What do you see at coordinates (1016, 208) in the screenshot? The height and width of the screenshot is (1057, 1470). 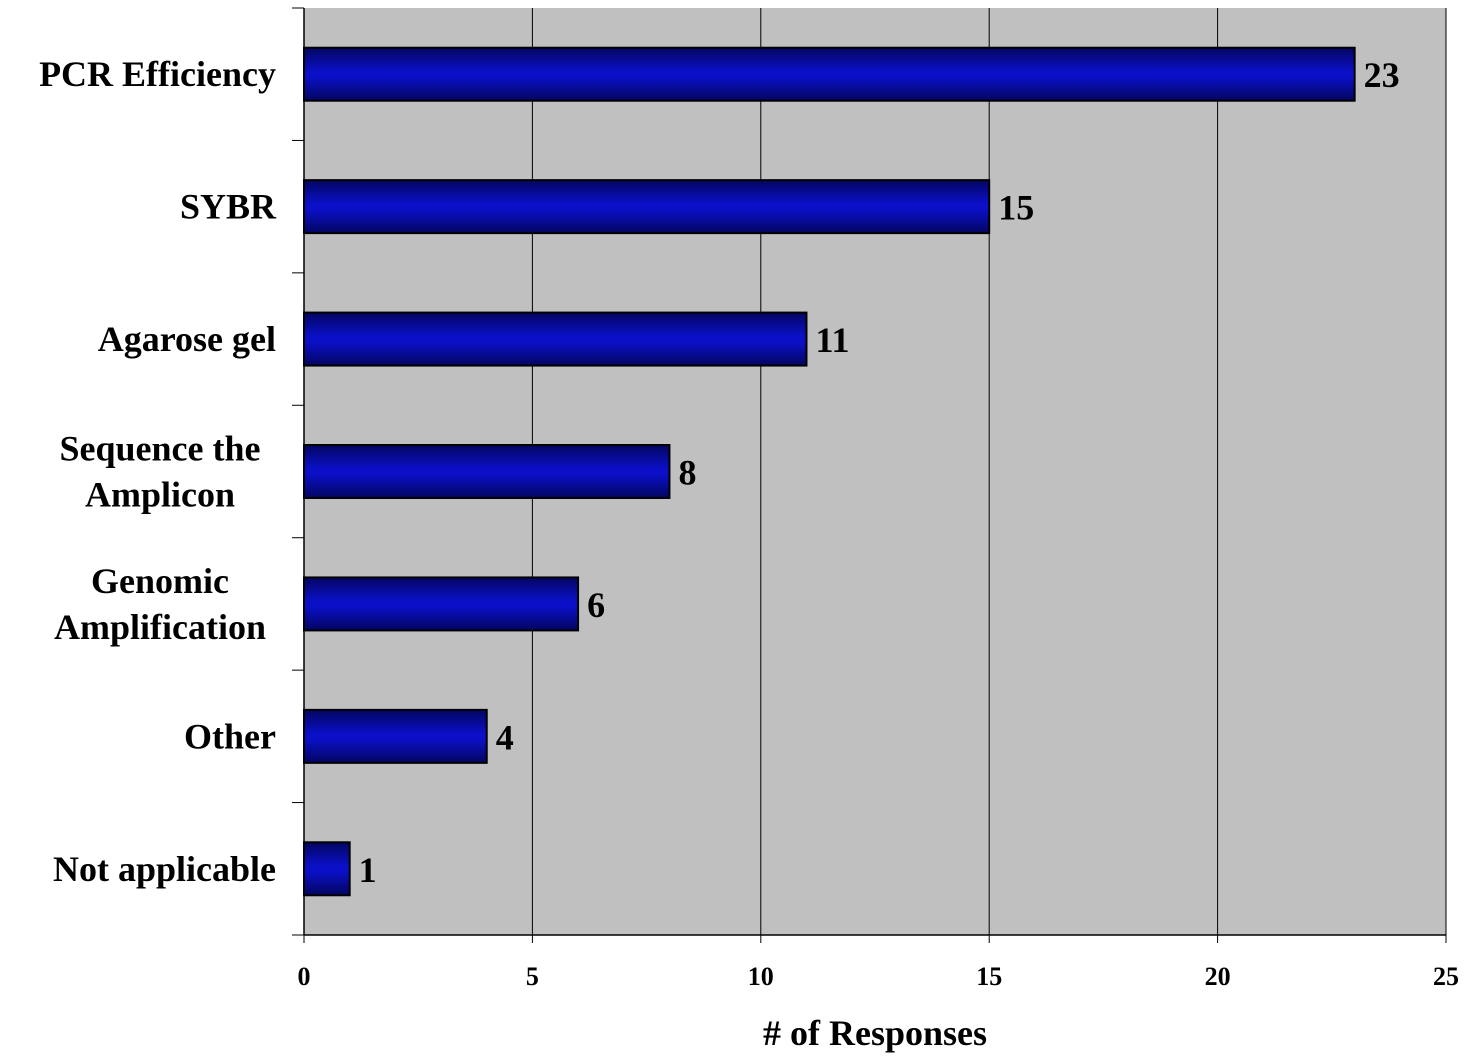 I see `data-label: 15` at bounding box center [1016, 208].